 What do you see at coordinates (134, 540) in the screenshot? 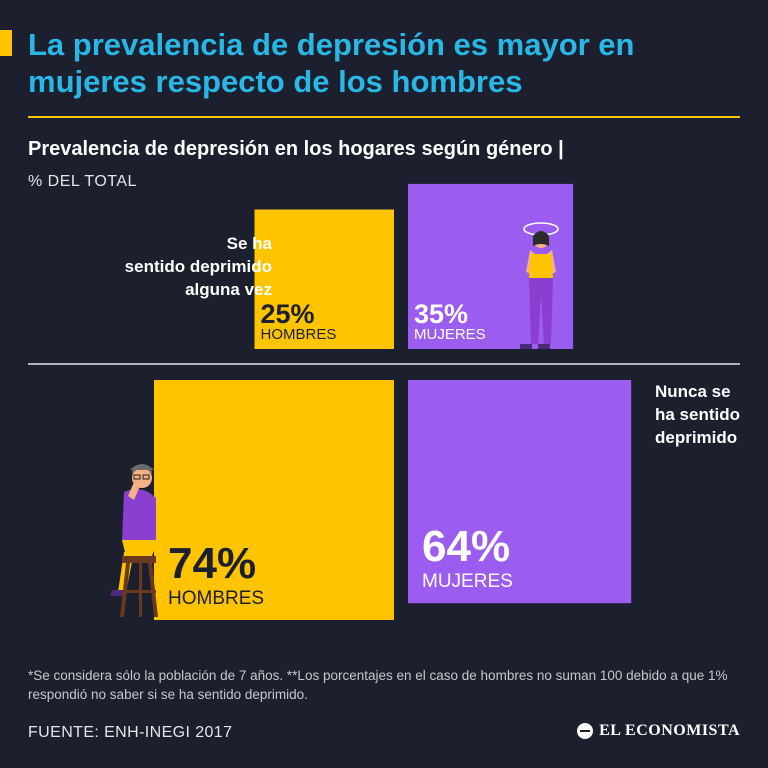
I see `man-on-stool-icon` at bounding box center [134, 540].